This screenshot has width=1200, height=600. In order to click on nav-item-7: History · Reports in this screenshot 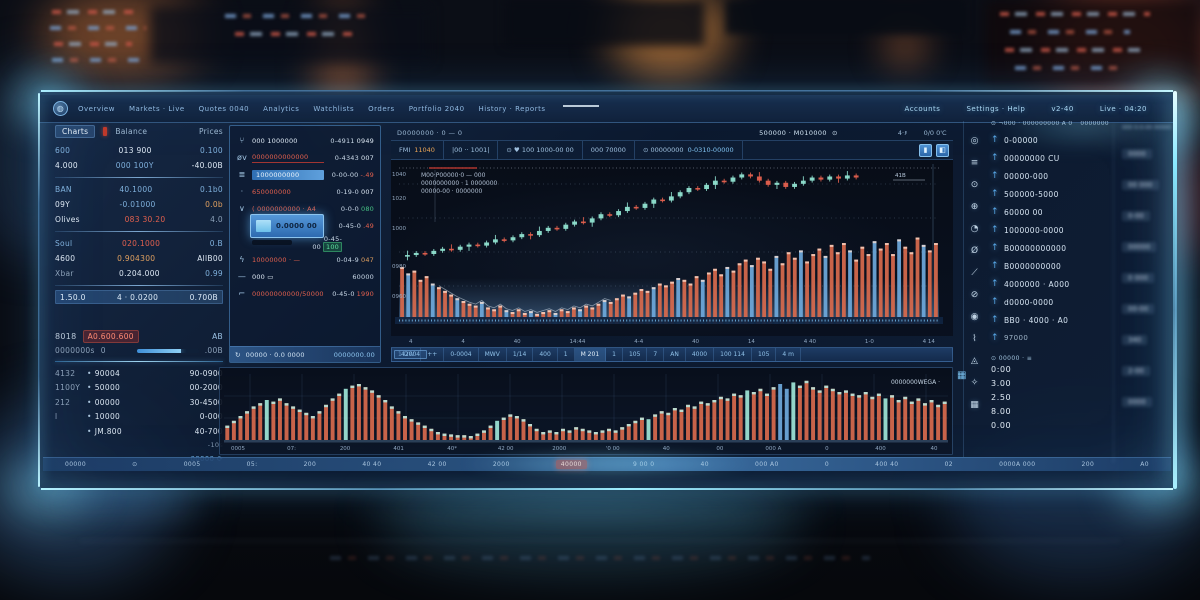, I will do `click(512, 108)`.